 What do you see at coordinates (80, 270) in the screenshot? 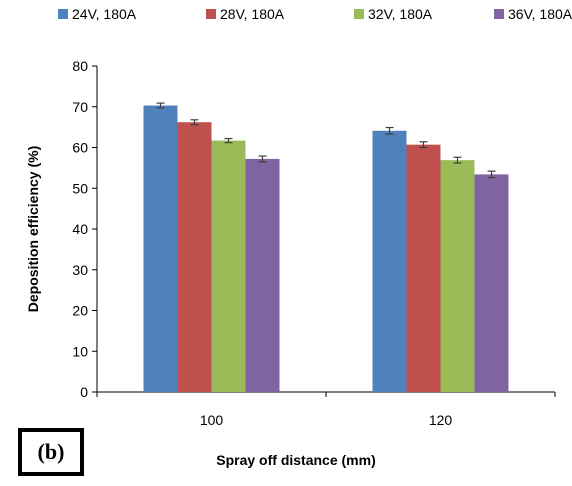
I see `y-tick-label: 30` at bounding box center [80, 270].